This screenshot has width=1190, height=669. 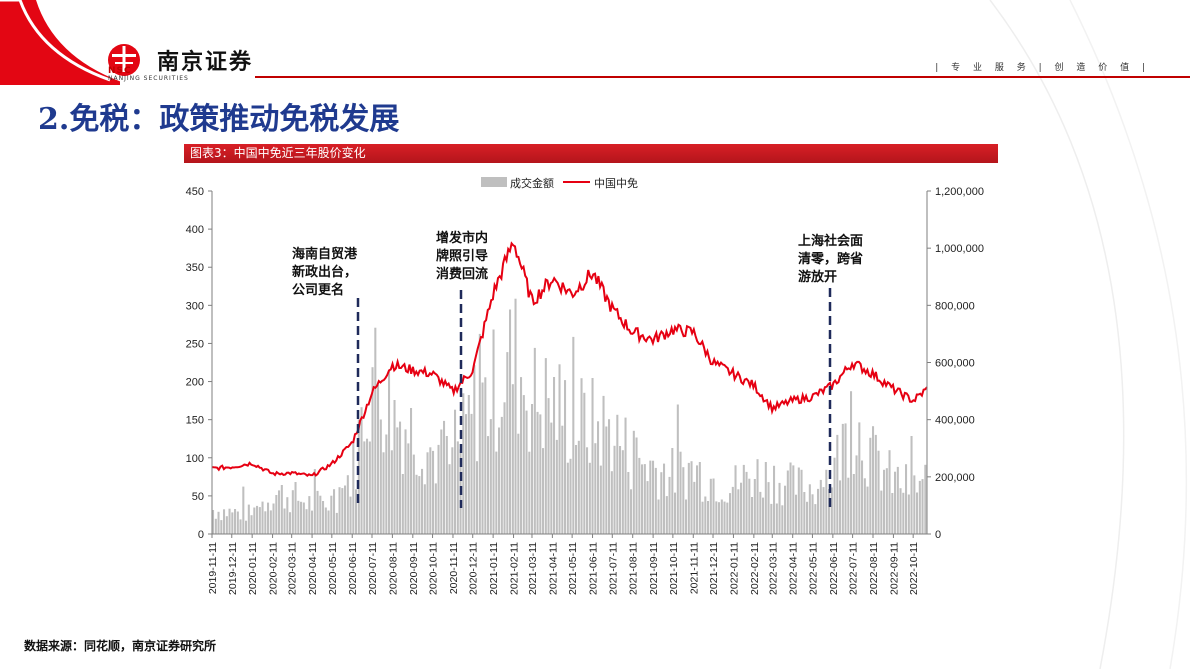 I want to click on left-axis-tick-label: 200, so click(x=195, y=383).